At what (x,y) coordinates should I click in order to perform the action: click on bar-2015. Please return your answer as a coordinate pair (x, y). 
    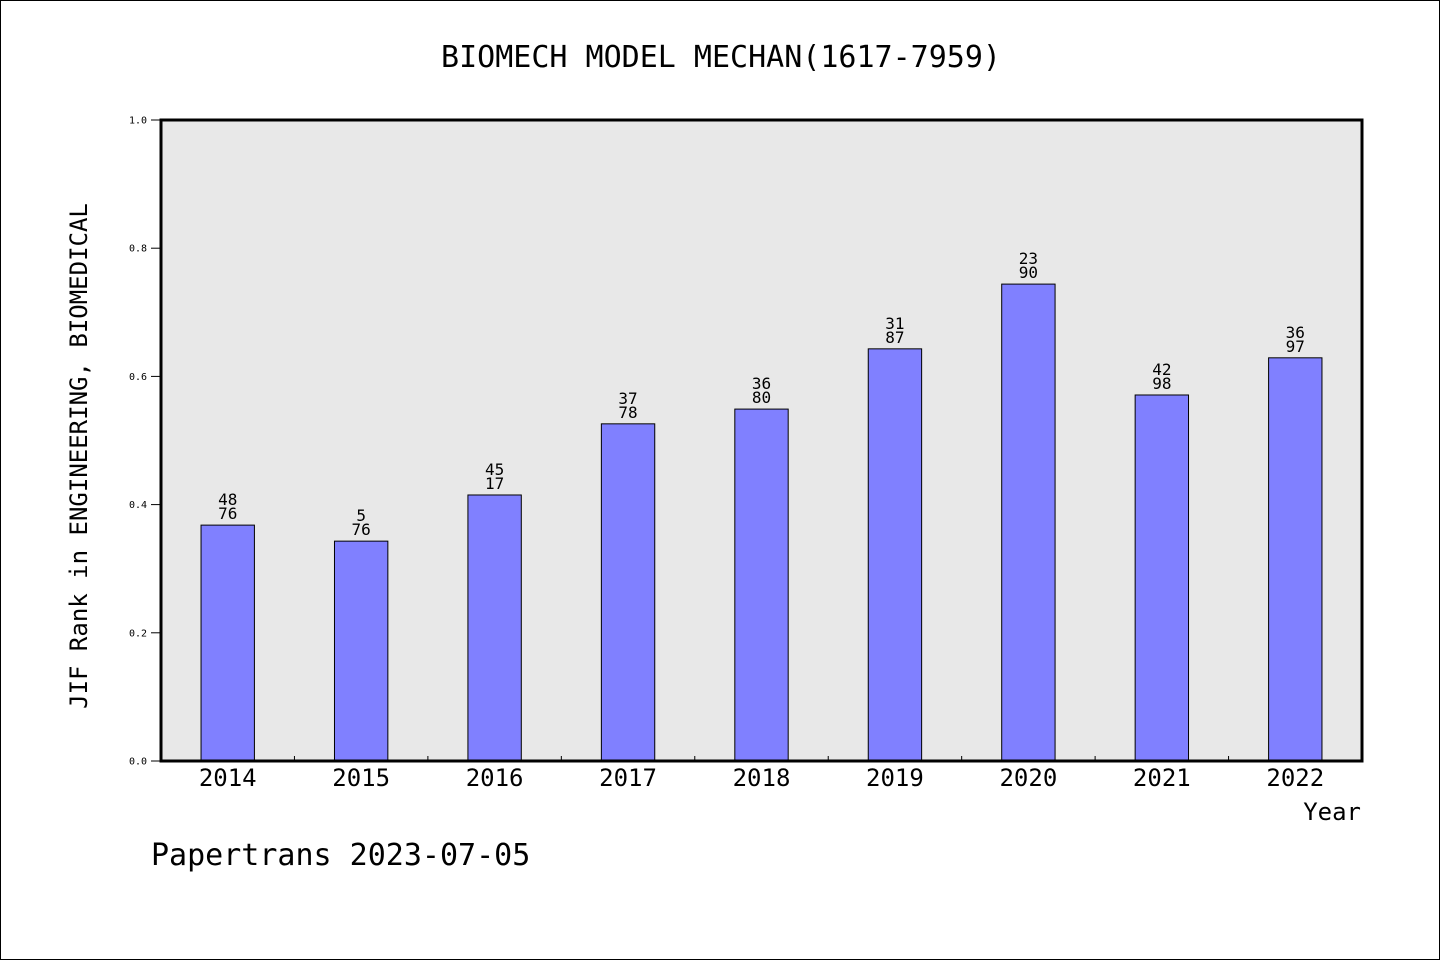
    Looking at the image, I should click on (361, 651).